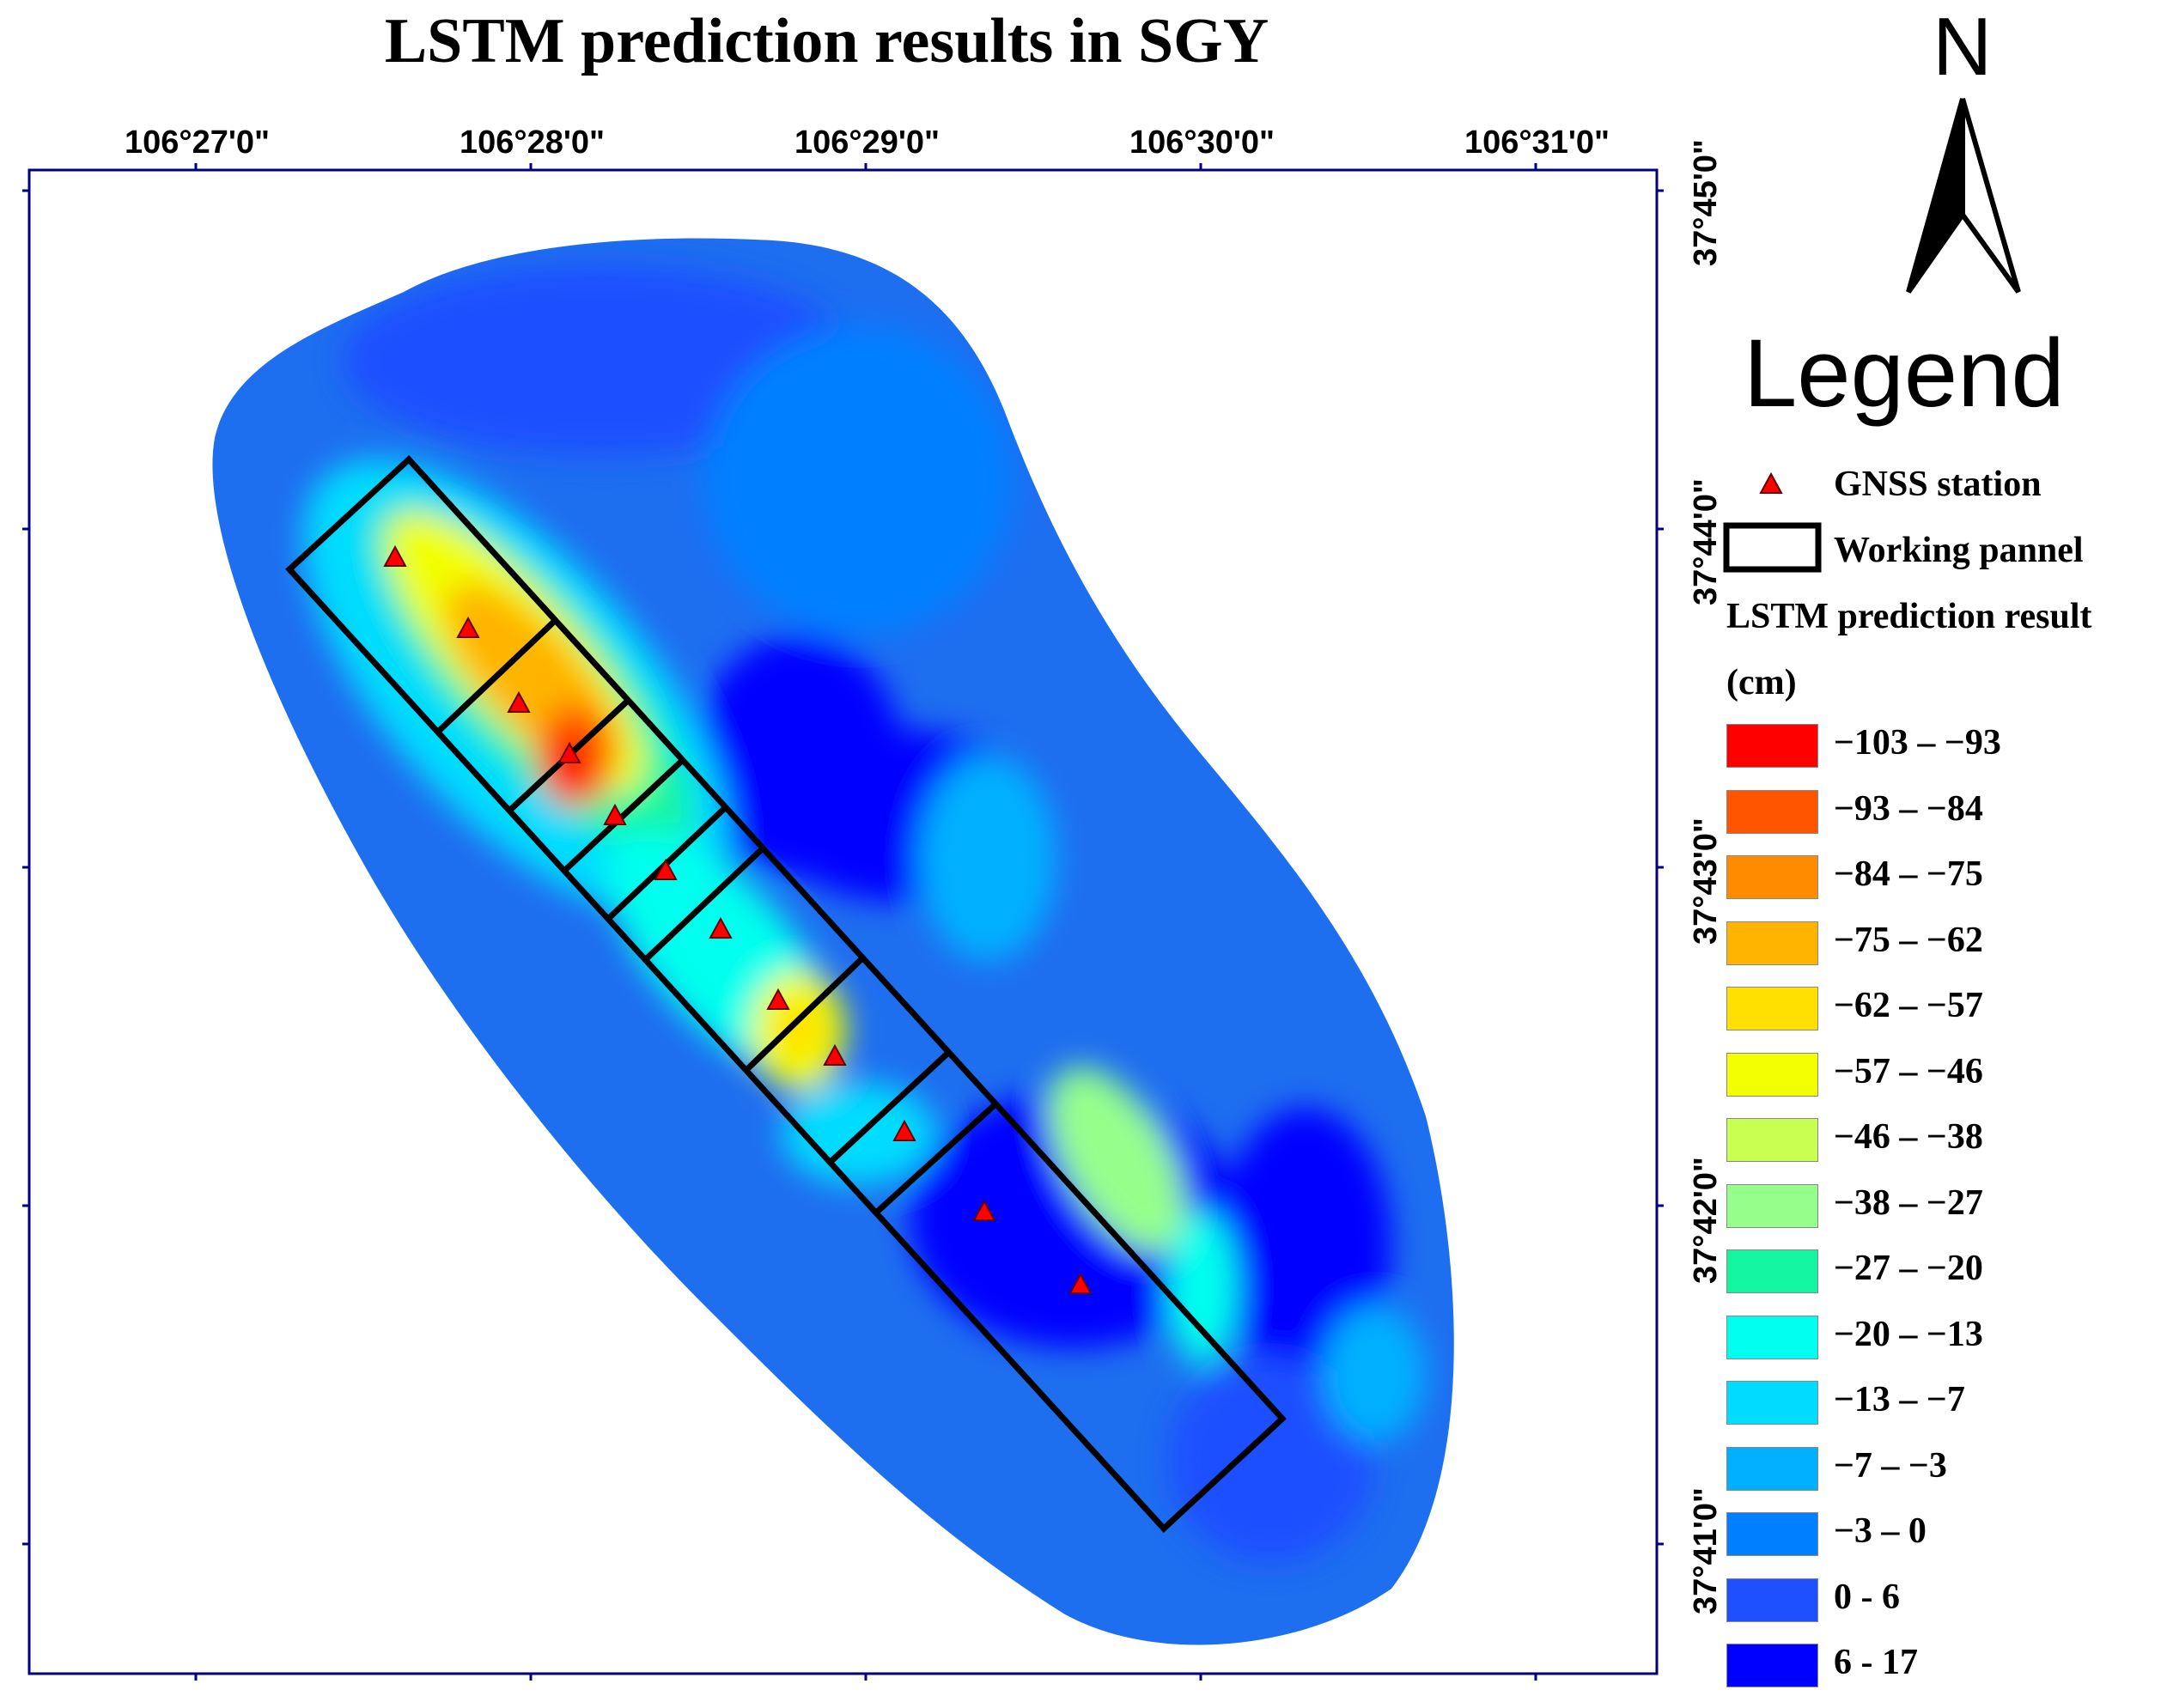 Image resolution: width=2167 pixels, height=1708 pixels. Describe the element at coordinates (1899, 1399) in the screenshot. I see `legend-class-label: −13 – −7` at that location.